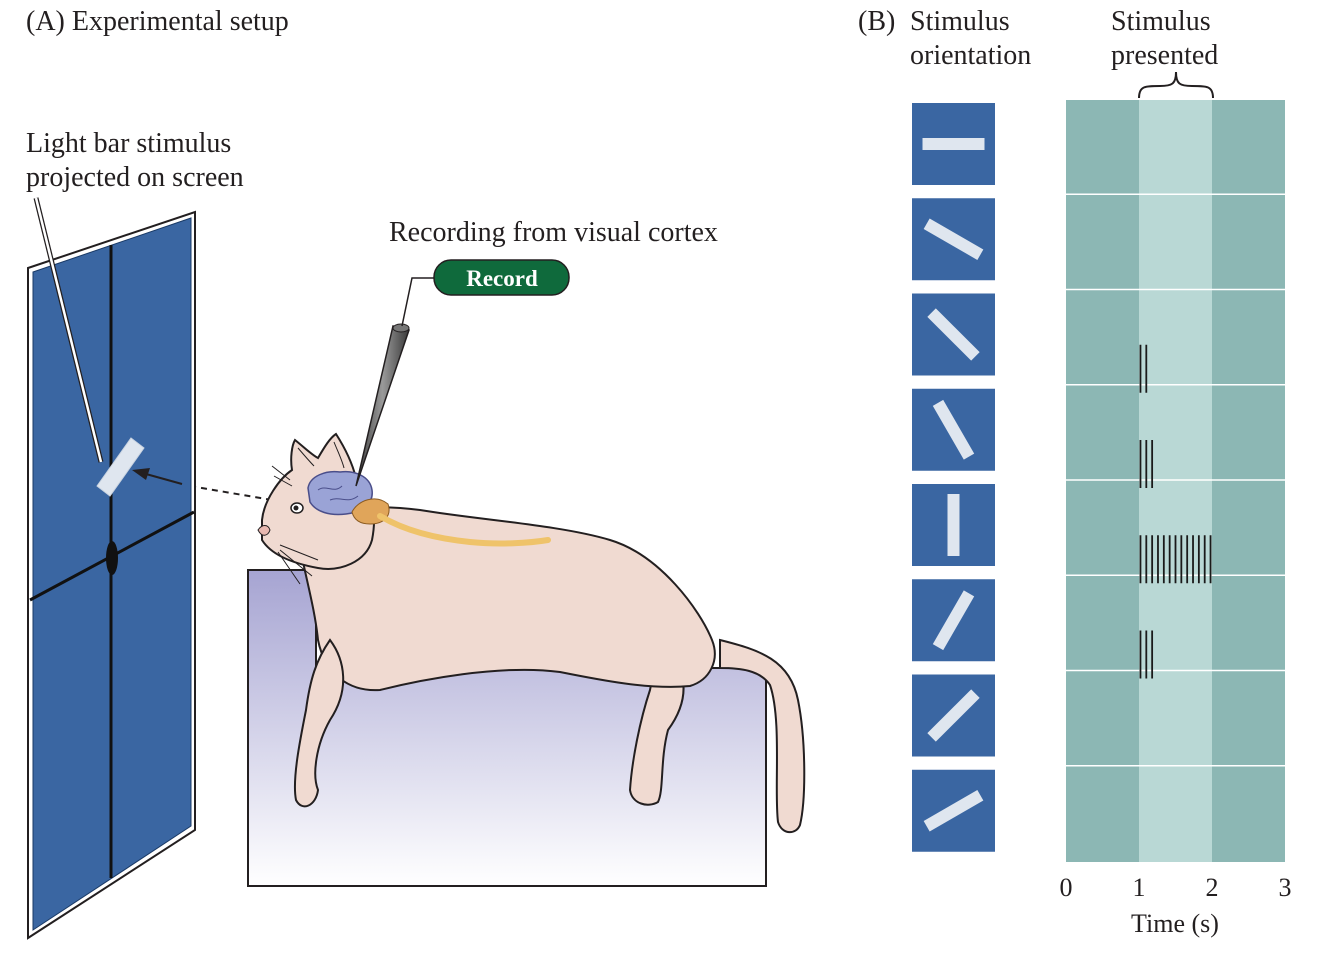 Image resolution: width=1317 pixels, height=957 pixels. What do you see at coordinates (128, 143) in the screenshot?
I see `stimulus-label-line1: Light bar stimulus` at bounding box center [128, 143].